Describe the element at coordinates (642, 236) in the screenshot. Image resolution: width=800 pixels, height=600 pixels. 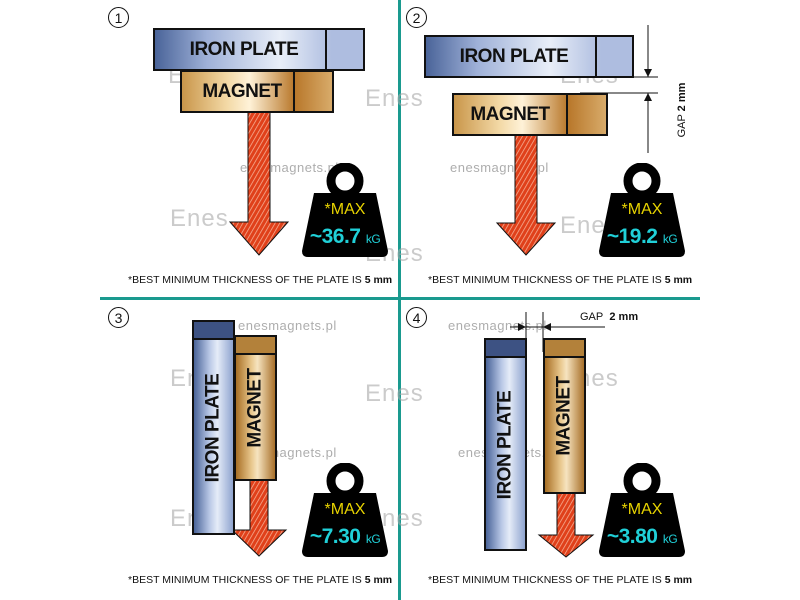
I see `force-value: ~19.2 kG` at that location.